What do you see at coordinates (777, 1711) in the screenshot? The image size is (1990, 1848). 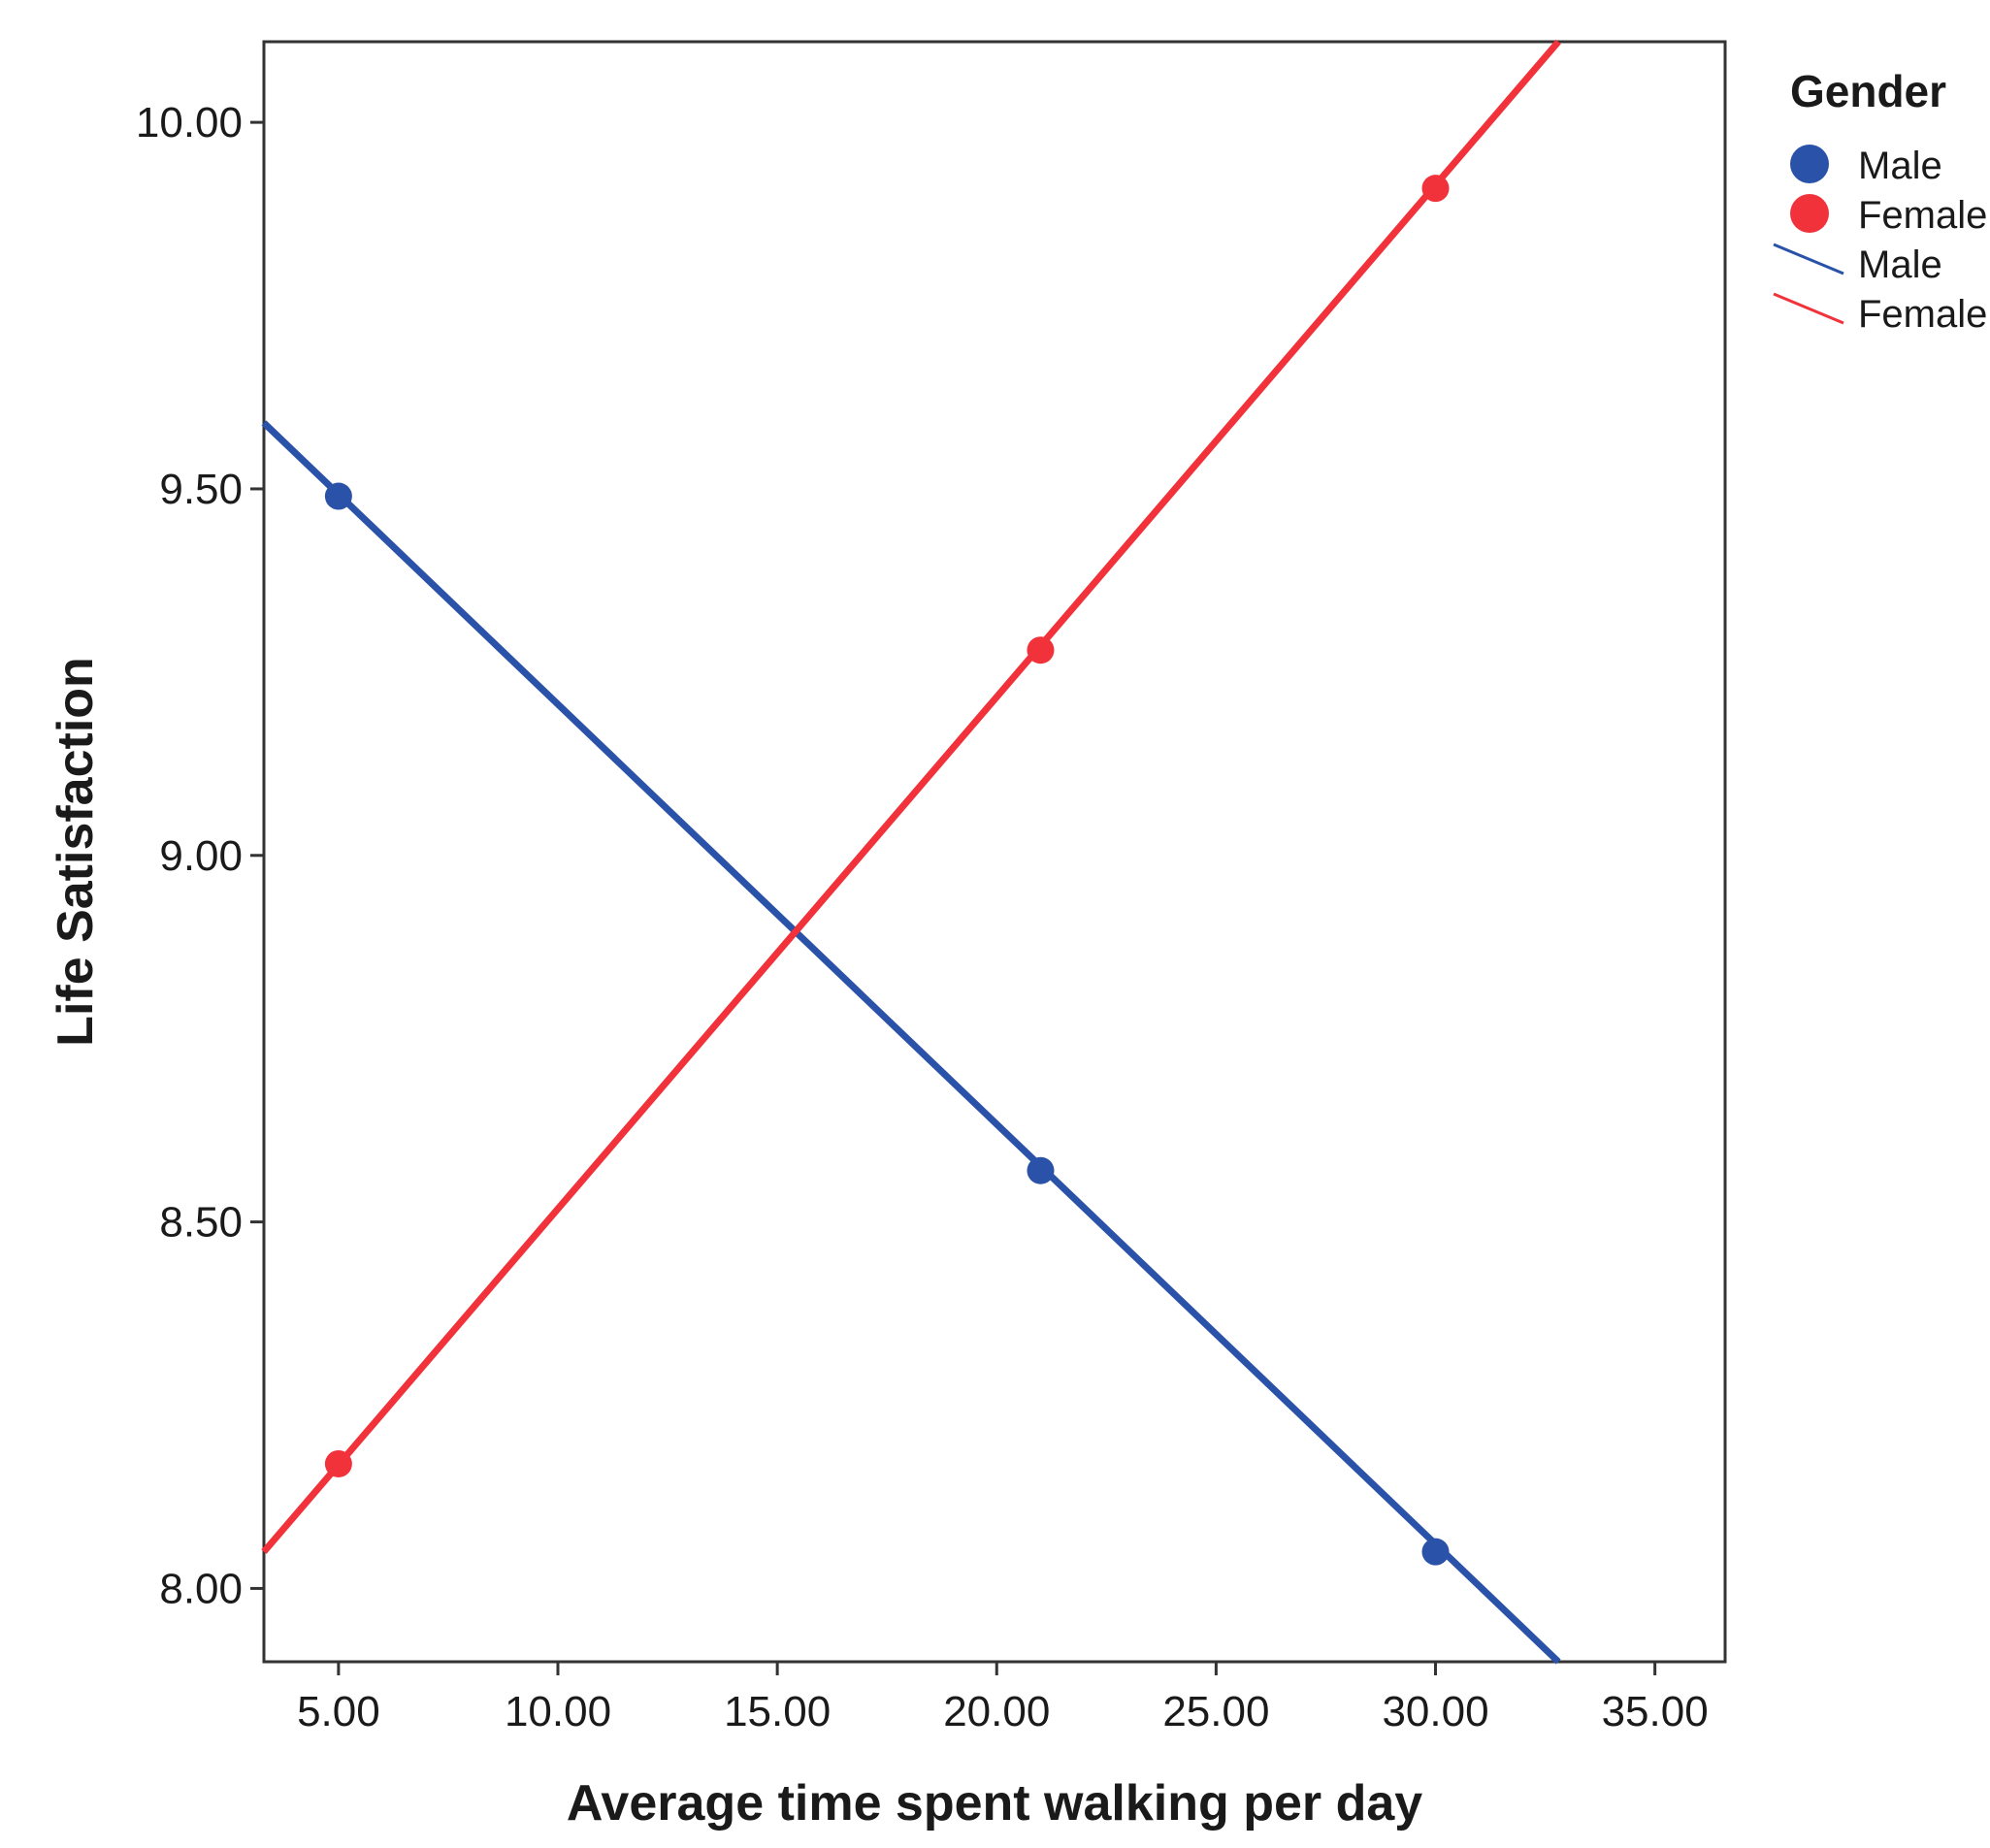 I see `x-tick-label: 15.00` at bounding box center [777, 1711].